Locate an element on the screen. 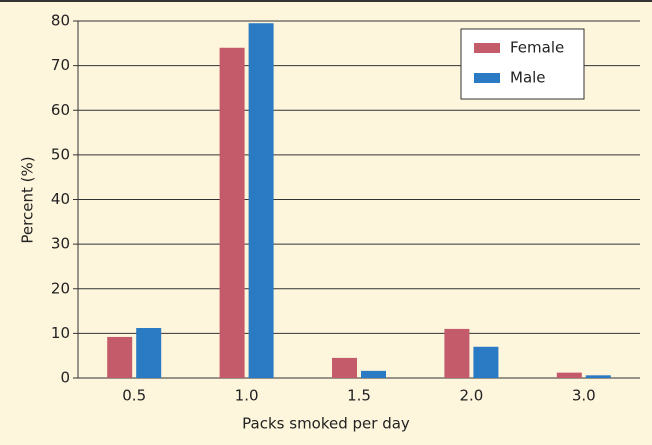 This screenshot has height=445, width=652. y-tick-label: 30 is located at coordinates (60, 244).